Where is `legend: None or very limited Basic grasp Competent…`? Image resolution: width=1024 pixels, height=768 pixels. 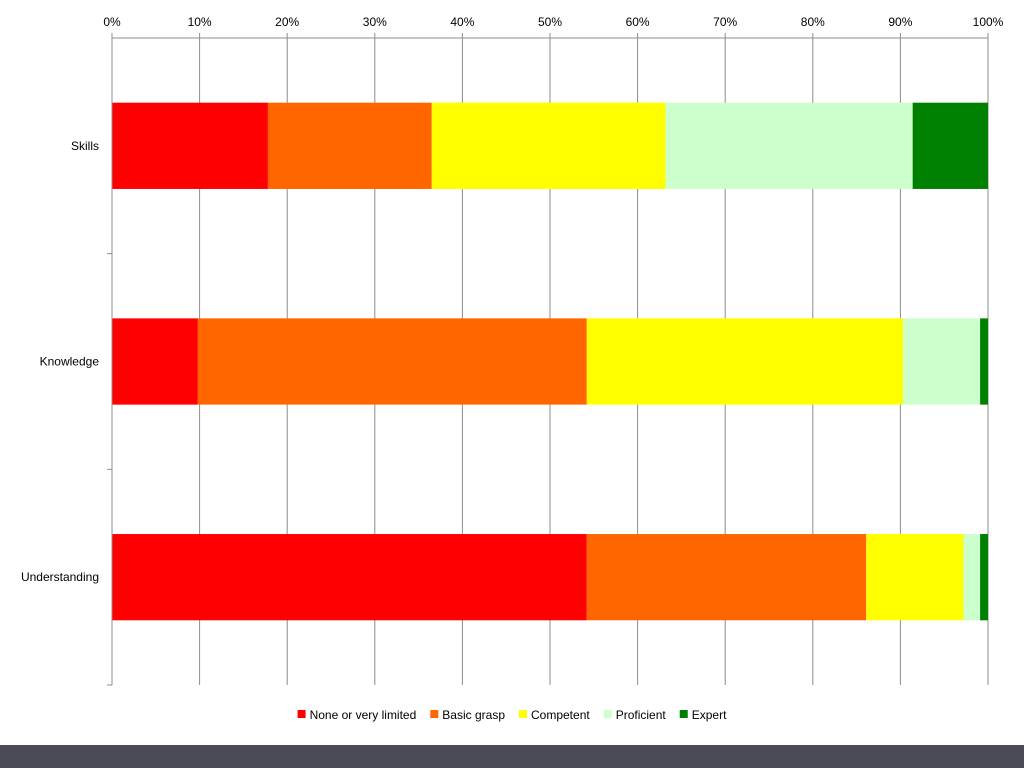 legend: None or very limited Basic grasp Competent… is located at coordinates (512, 715).